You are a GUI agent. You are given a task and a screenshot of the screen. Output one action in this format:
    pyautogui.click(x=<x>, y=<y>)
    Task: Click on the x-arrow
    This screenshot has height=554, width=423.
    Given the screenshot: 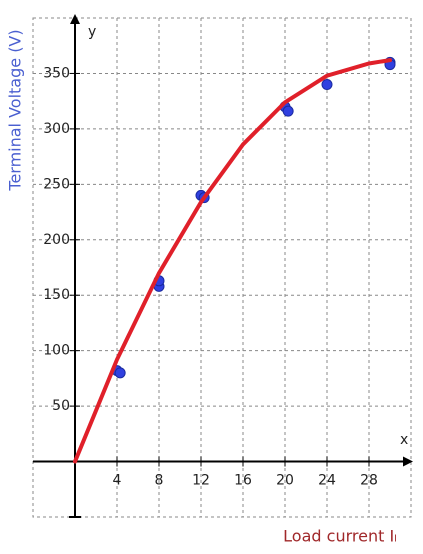 What is the action you would take?
    pyautogui.click(x=408, y=461)
    